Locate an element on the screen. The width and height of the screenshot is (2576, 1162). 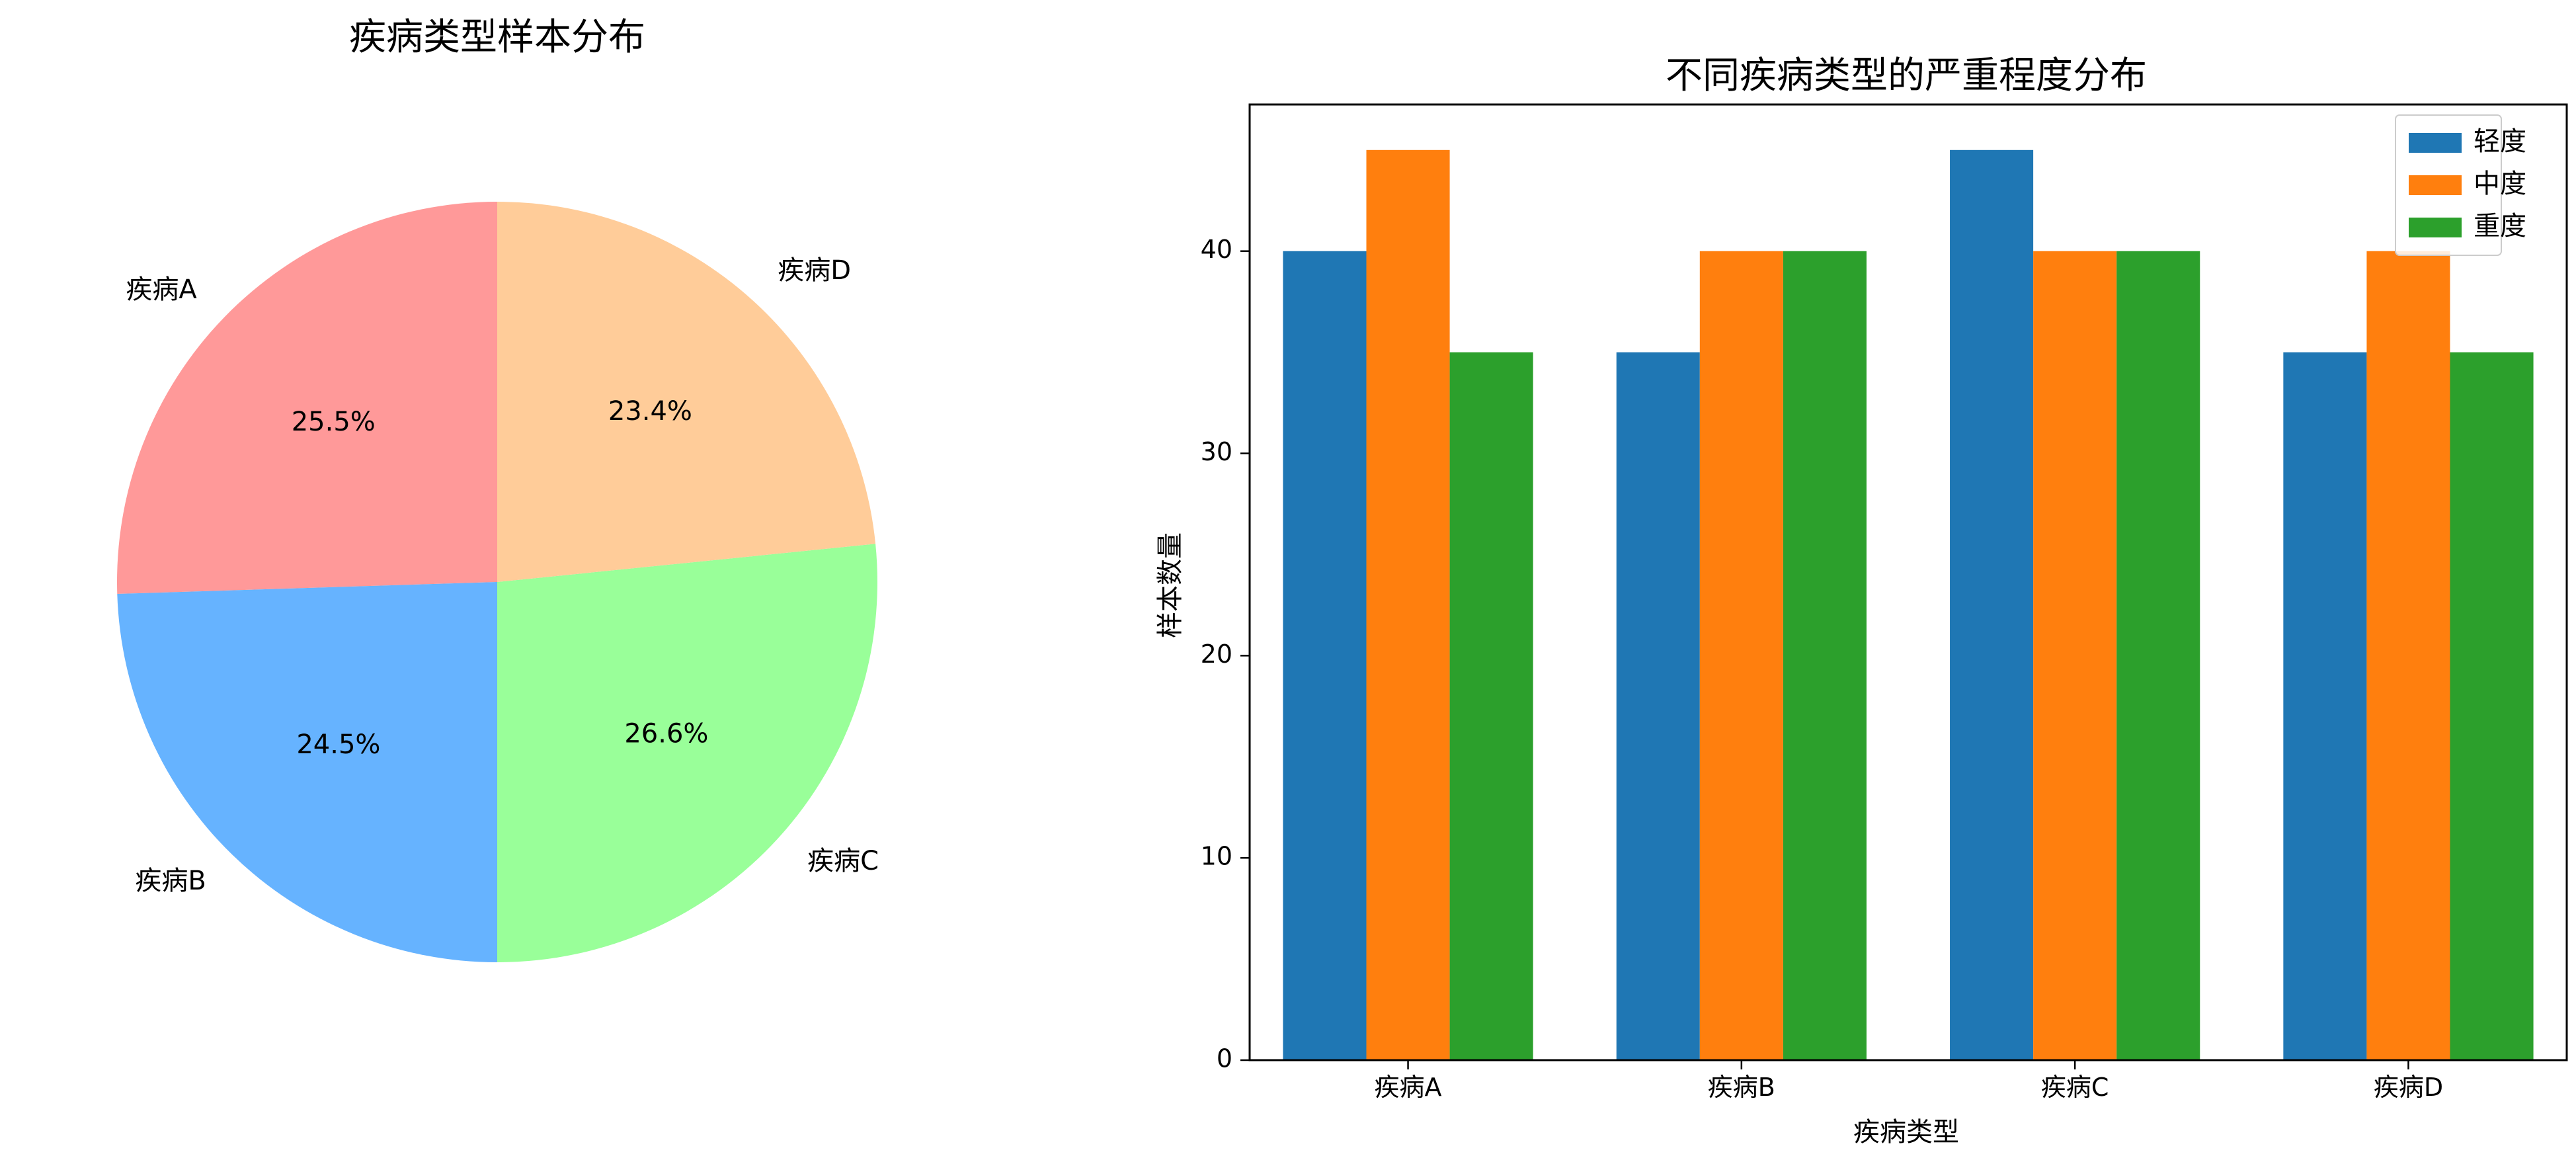
pie-percent-label: 24.5% is located at coordinates (338, 744).